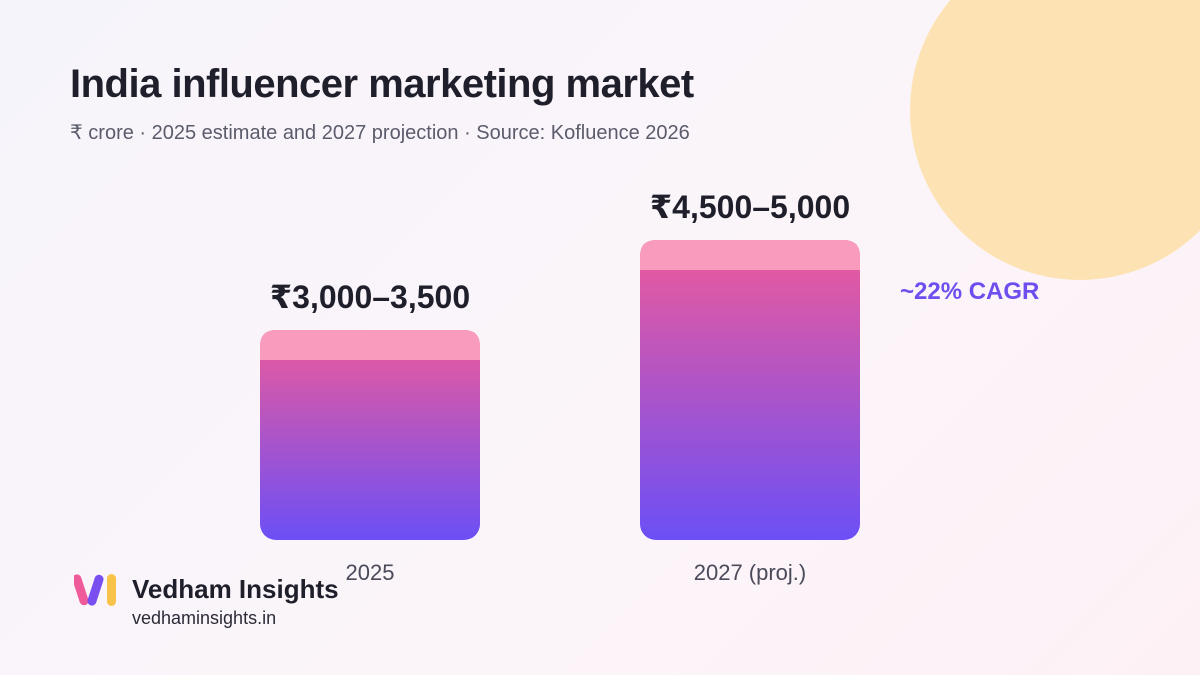 Image resolution: width=1200 pixels, height=675 pixels. Describe the element at coordinates (235, 589) in the screenshot. I see `brand-name: Vedham Insights` at that location.